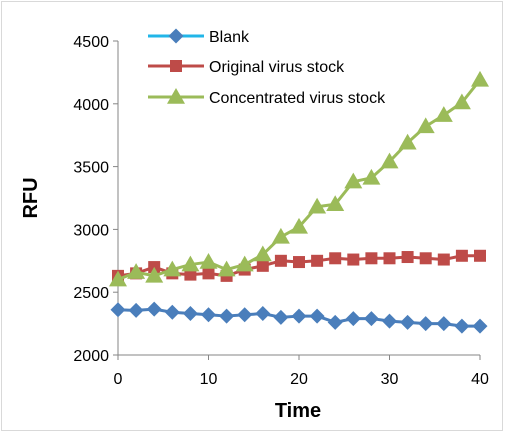 The image size is (506, 434). What do you see at coordinates (91, 356) in the screenshot?
I see `y-tick-label: 2000` at bounding box center [91, 356].